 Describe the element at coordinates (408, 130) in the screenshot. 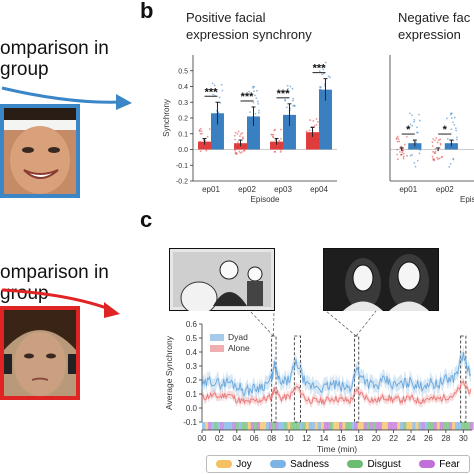

I see `significance-stars: *` at that location.